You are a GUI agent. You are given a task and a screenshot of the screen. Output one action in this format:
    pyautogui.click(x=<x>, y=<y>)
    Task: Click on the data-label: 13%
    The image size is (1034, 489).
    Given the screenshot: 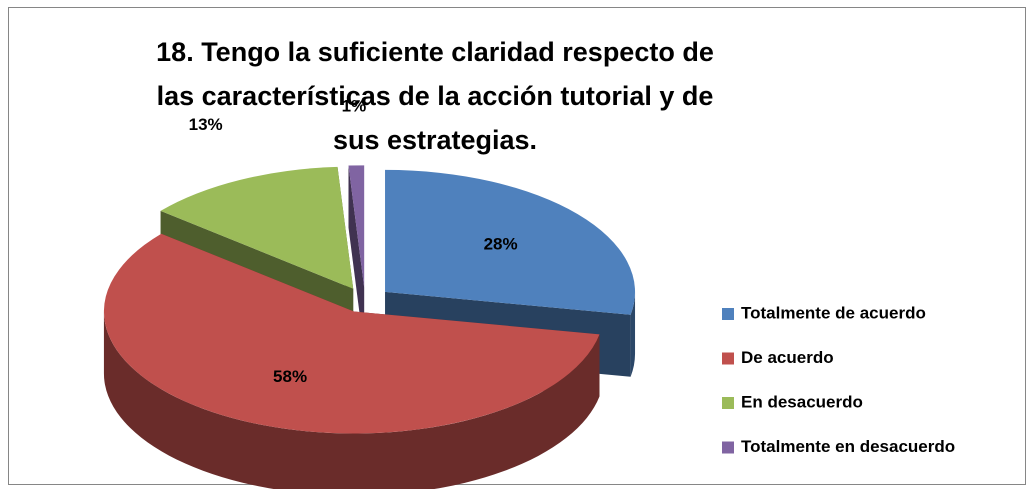 What is the action you would take?
    pyautogui.click(x=206, y=124)
    